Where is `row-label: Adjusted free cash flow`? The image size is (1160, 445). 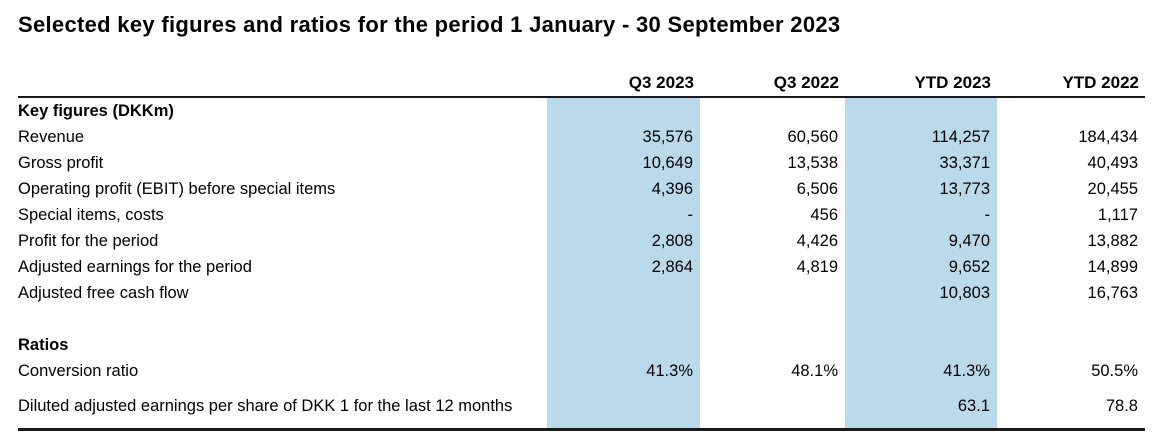 row-label: Adjusted free cash flow is located at coordinates (103, 293).